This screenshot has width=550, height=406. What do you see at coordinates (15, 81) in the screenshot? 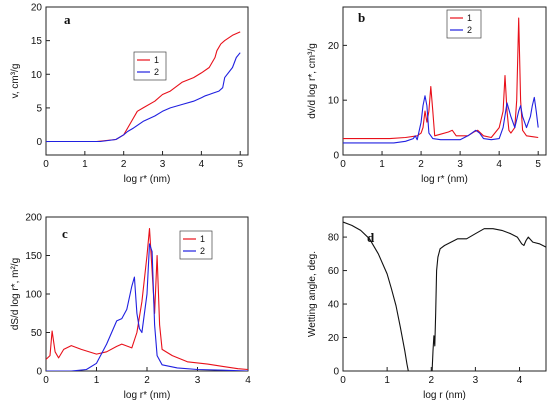
I see `y-axis-label: v, cm³/g` at bounding box center [15, 81].